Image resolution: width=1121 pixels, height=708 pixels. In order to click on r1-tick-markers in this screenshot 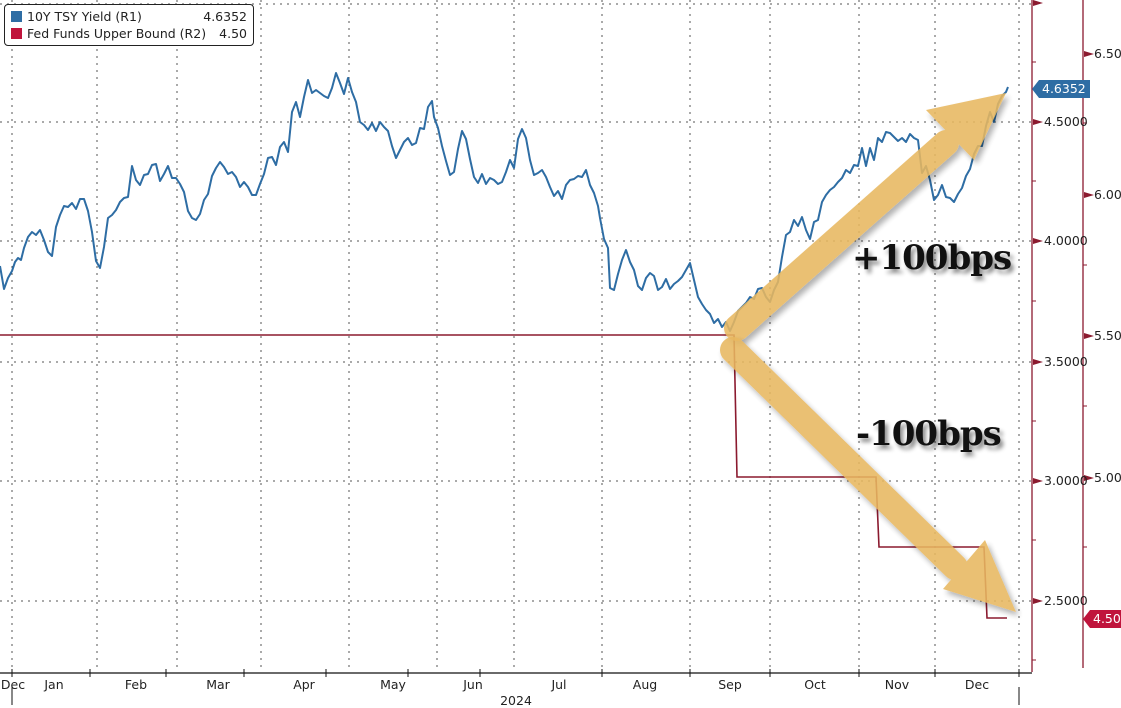, I will do `click(1038, 302)`.